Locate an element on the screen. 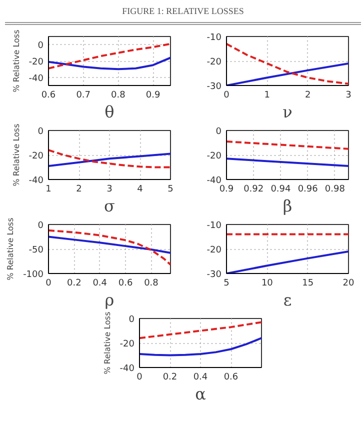 The width and height of the screenshot is (363, 427). x-axis-title: σ is located at coordinates (110, 206).